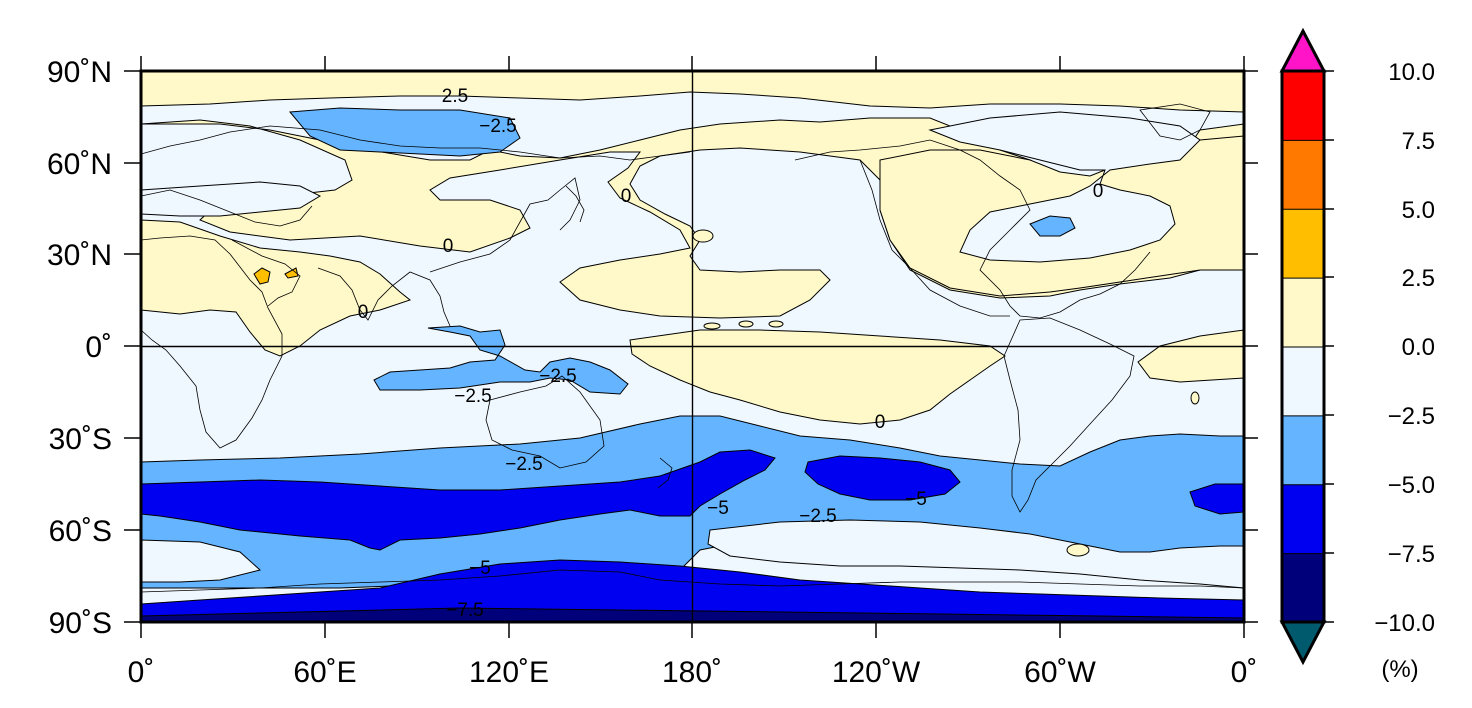  Describe the element at coordinates (404, 132) in the screenshot. I see `field-neg-siberia` at that location.